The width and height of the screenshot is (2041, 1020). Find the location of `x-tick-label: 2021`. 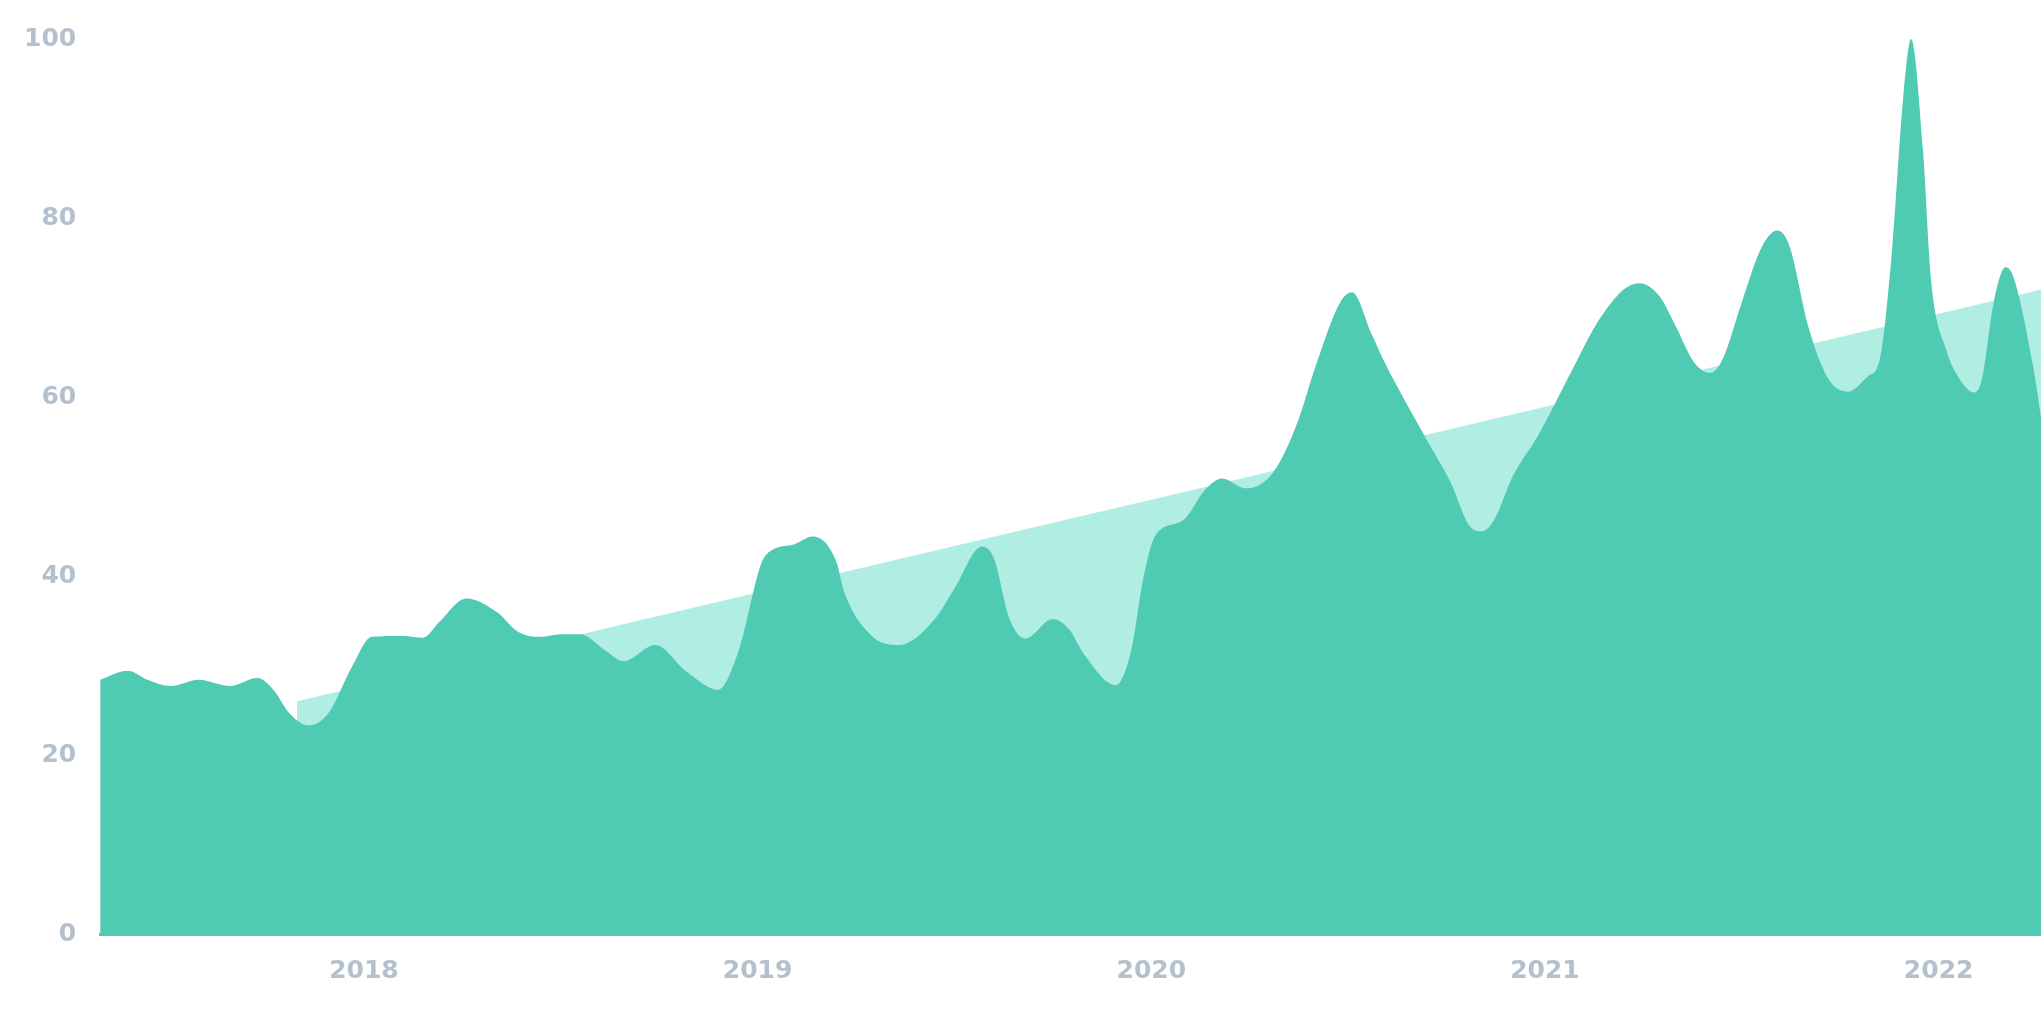

x-tick-label: 2021 is located at coordinates (1545, 969).